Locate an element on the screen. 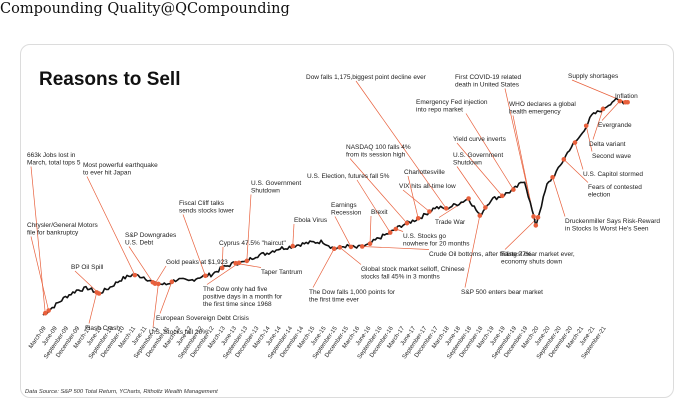 This screenshot has height=401, width=685. annotation-line: U.S. Stocks fall 20% is located at coordinates (178, 332).